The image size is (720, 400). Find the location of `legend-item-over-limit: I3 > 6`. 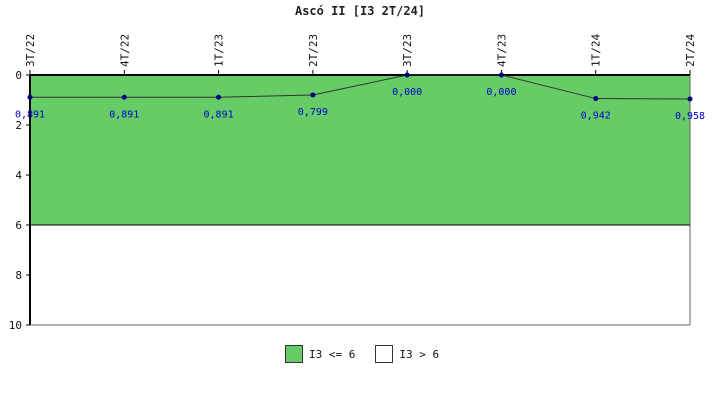

legend-item-over-limit: I3 > 6 is located at coordinates (407, 354).